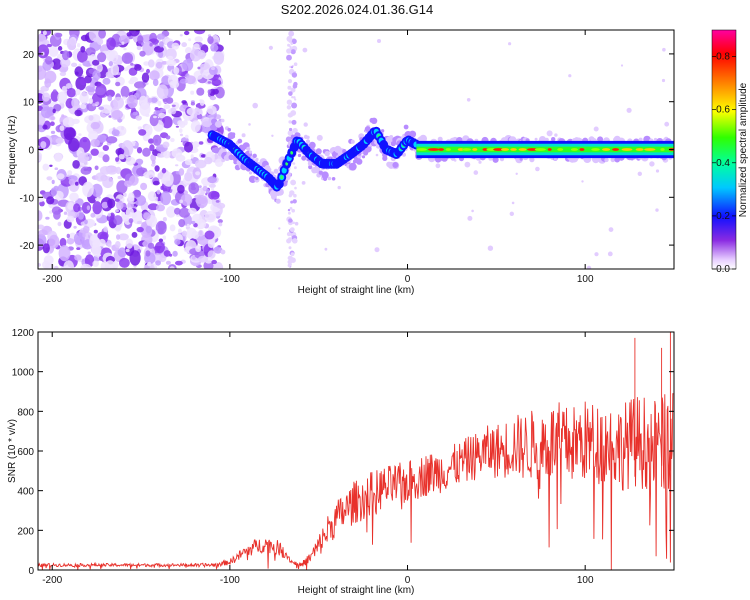  I want to click on colorbar-ticks: 0.0 0.2 0.4 0.6 0.8, so click(724, 163).